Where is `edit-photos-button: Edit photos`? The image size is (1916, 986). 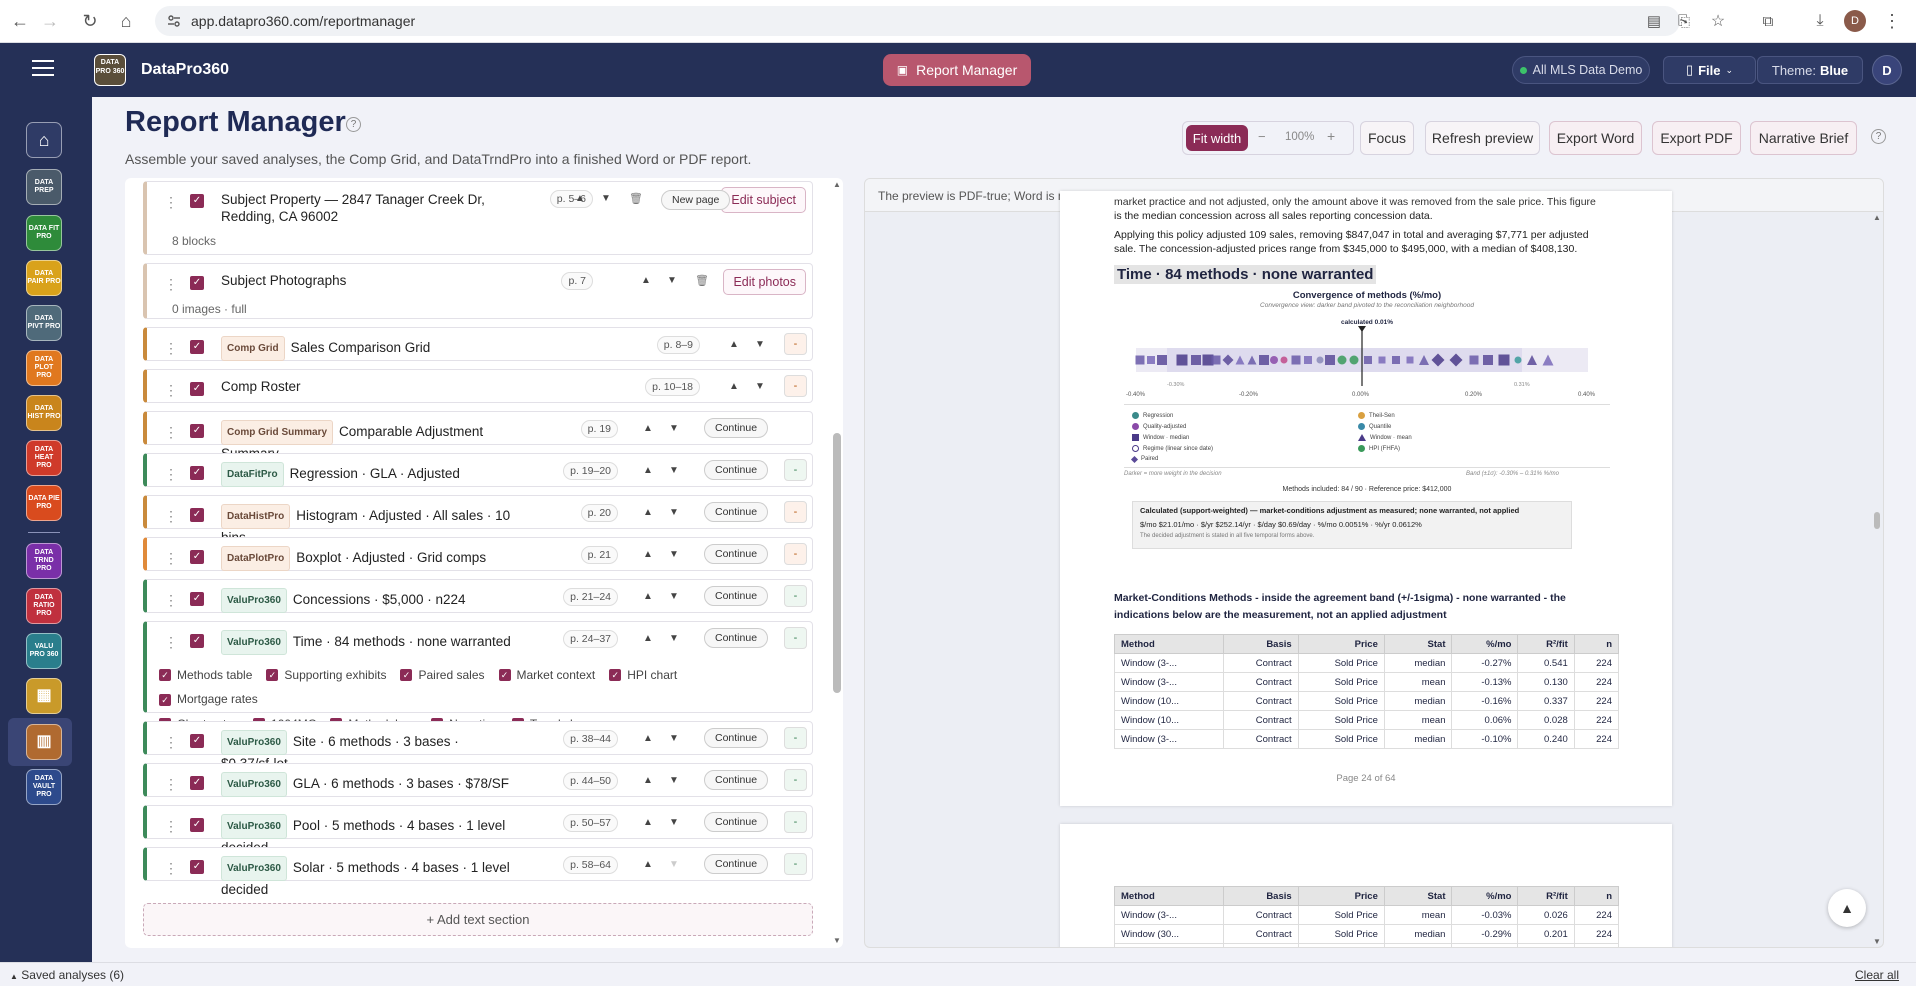 edit-photos-button: Edit photos is located at coordinates (764, 282).